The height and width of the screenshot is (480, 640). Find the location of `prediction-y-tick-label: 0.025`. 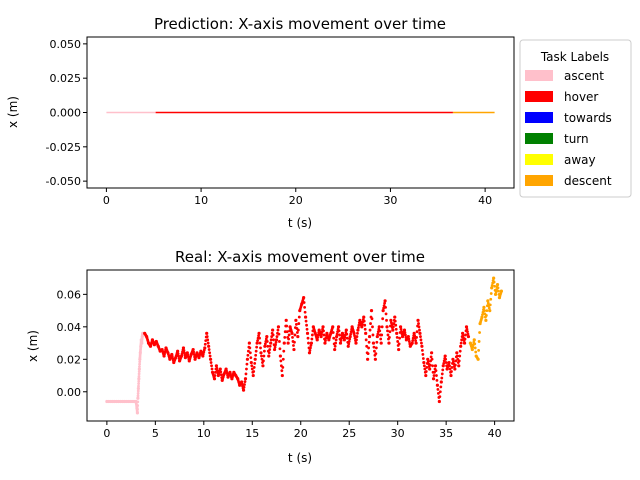

prediction-y-tick-label: 0.025 is located at coordinates (66, 78).